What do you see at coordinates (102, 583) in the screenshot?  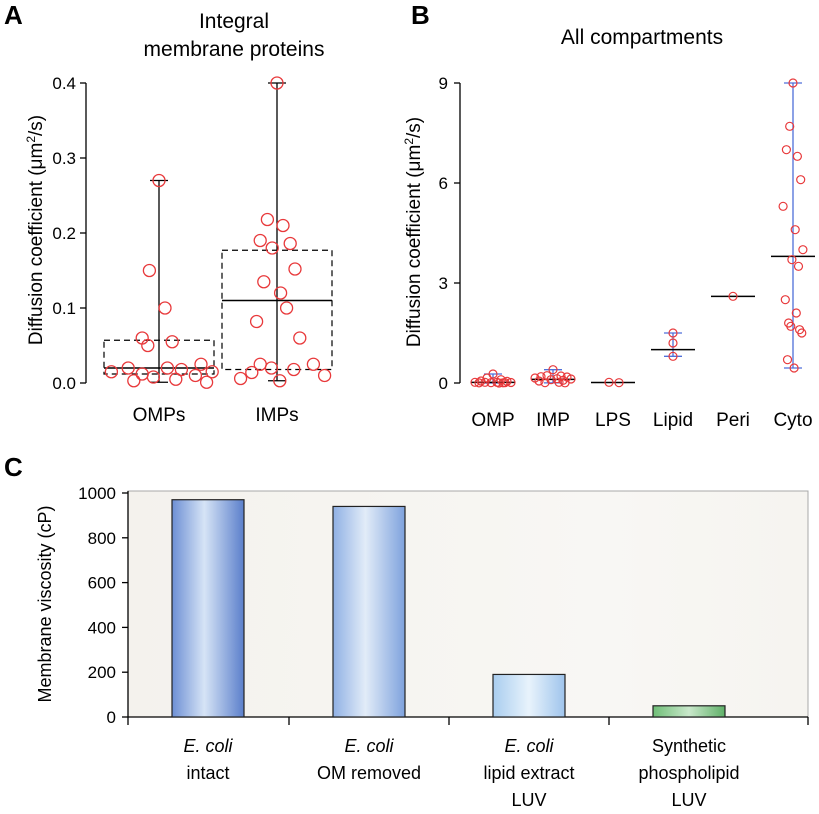 I see `panel-c-tick-label: 600` at bounding box center [102, 583].